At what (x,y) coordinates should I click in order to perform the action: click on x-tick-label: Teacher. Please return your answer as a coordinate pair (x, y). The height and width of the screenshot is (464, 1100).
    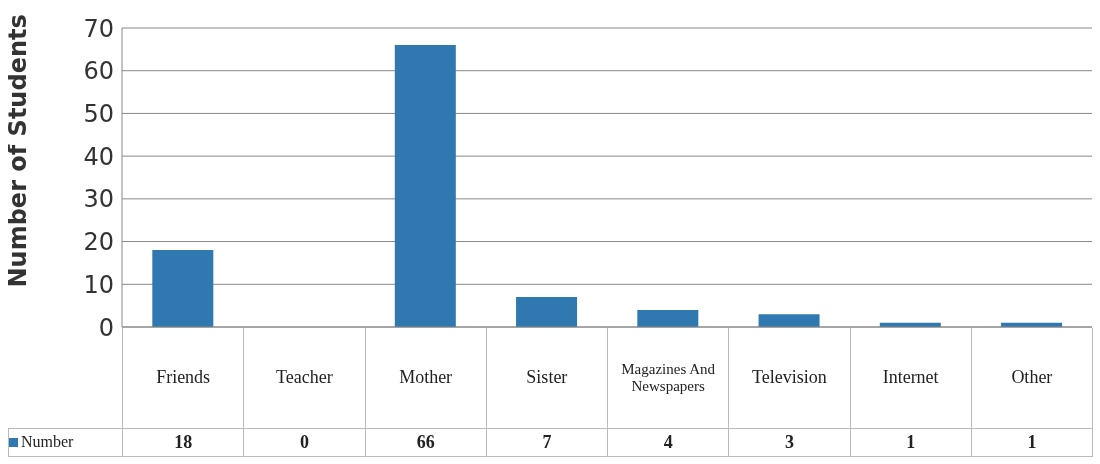
    Looking at the image, I should click on (304, 378).